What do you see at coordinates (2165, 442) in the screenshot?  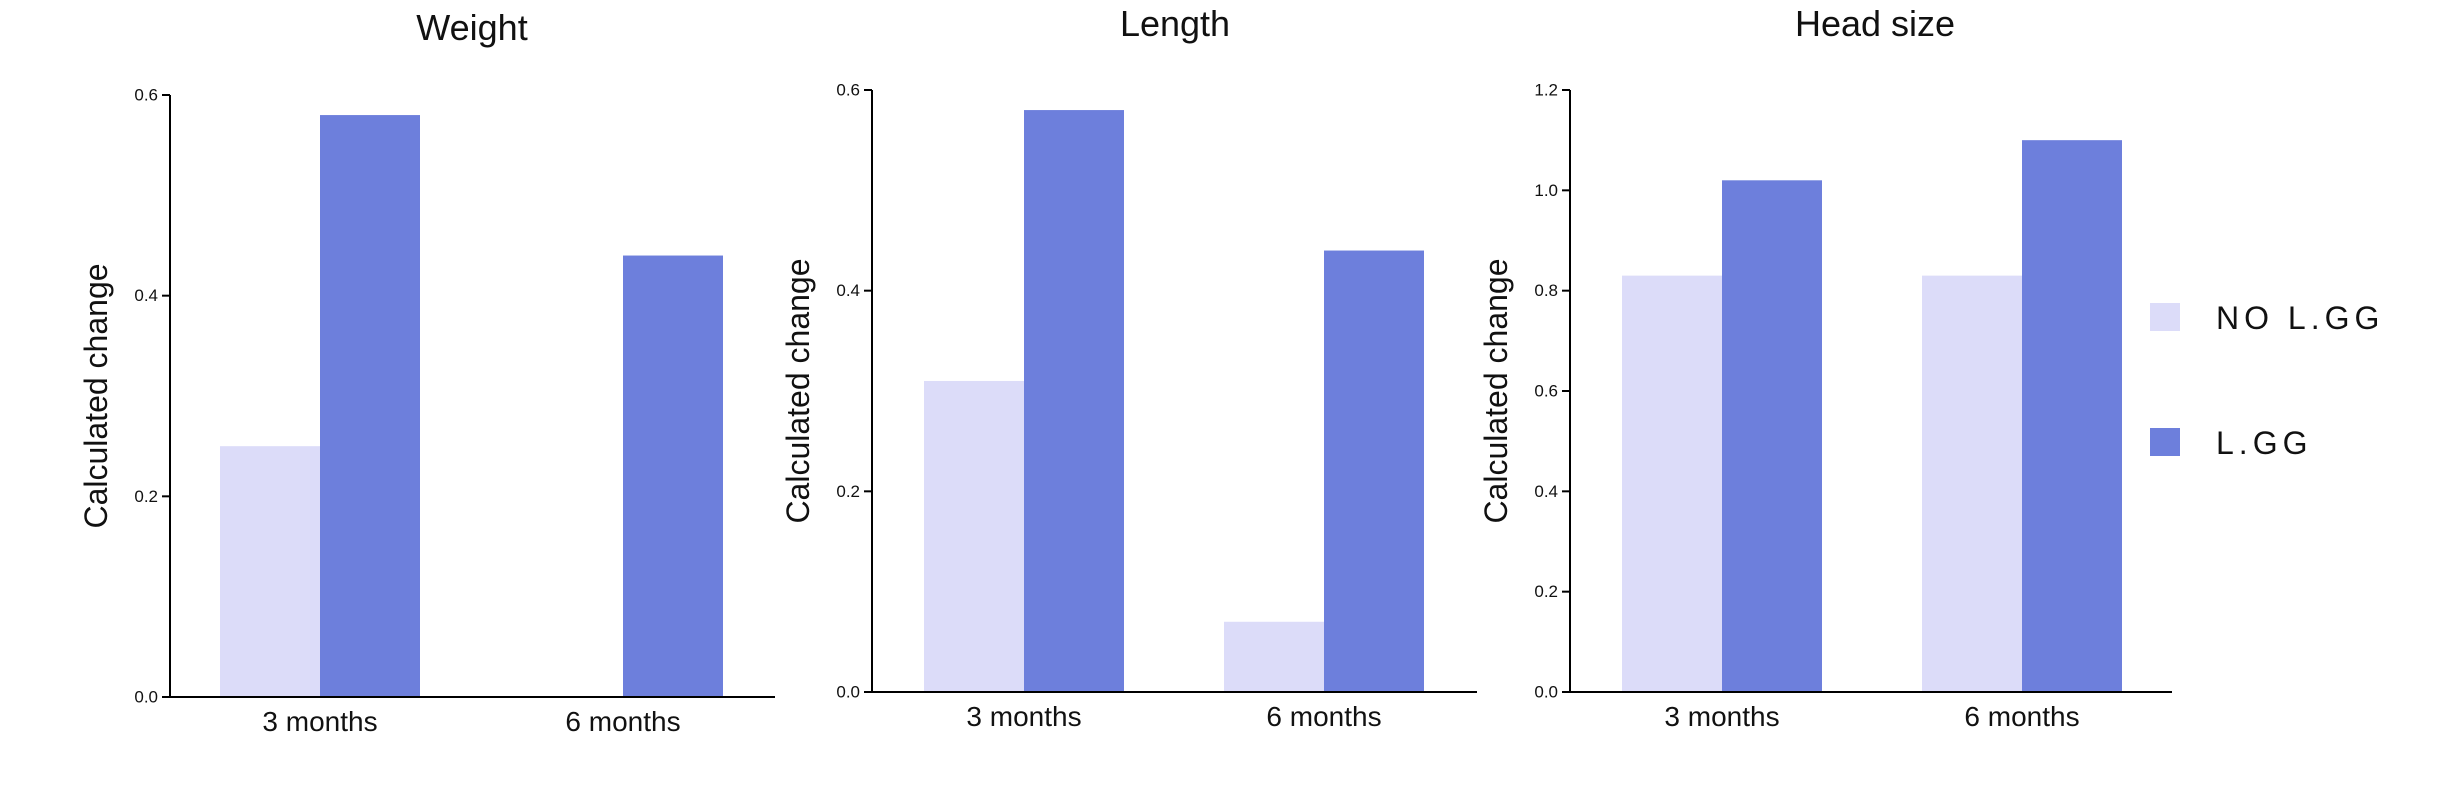 I see `legend-swatch-l-gg` at bounding box center [2165, 442].